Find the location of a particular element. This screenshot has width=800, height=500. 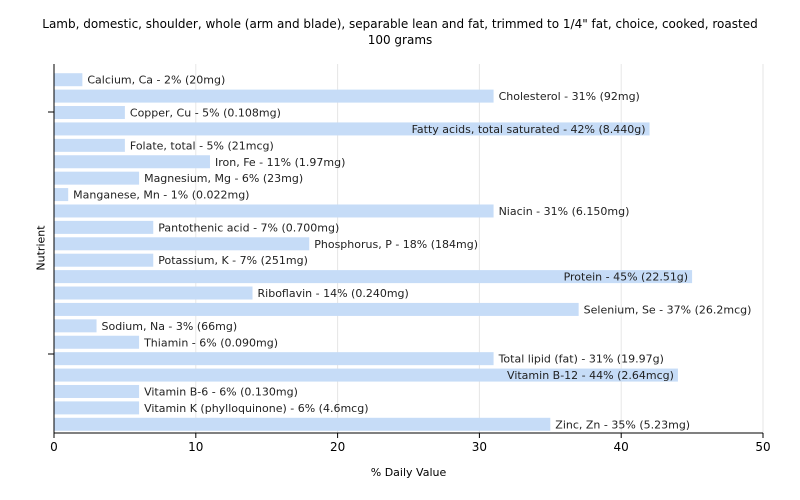

x-tick-label: 0 is located at coordinates (54, 447).